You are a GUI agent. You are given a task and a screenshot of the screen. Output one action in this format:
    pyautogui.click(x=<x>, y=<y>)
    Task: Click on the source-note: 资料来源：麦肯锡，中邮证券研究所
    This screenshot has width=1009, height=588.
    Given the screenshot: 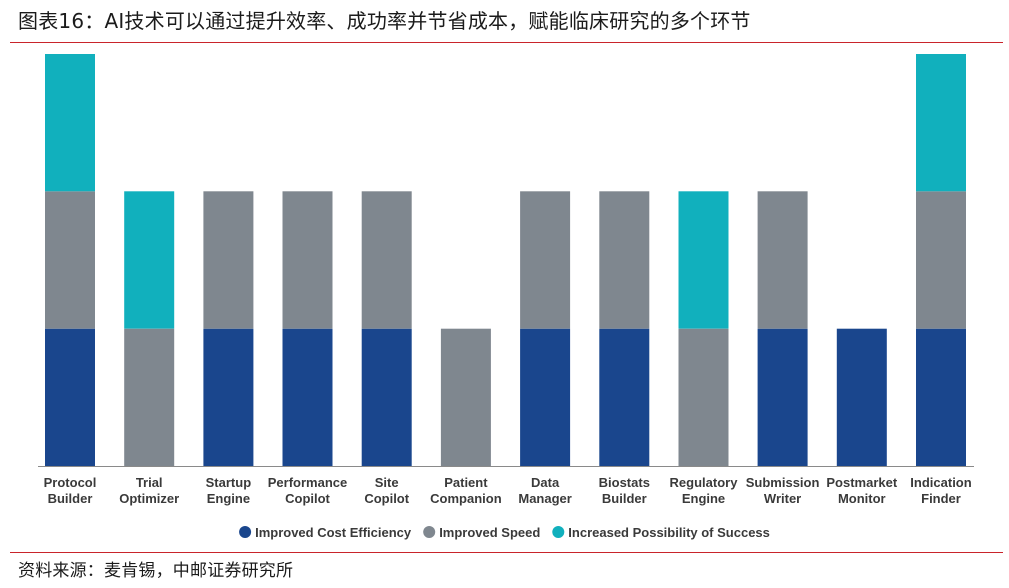 What is the action you would take?
    pyautogui.click(x=156, y=571)
    